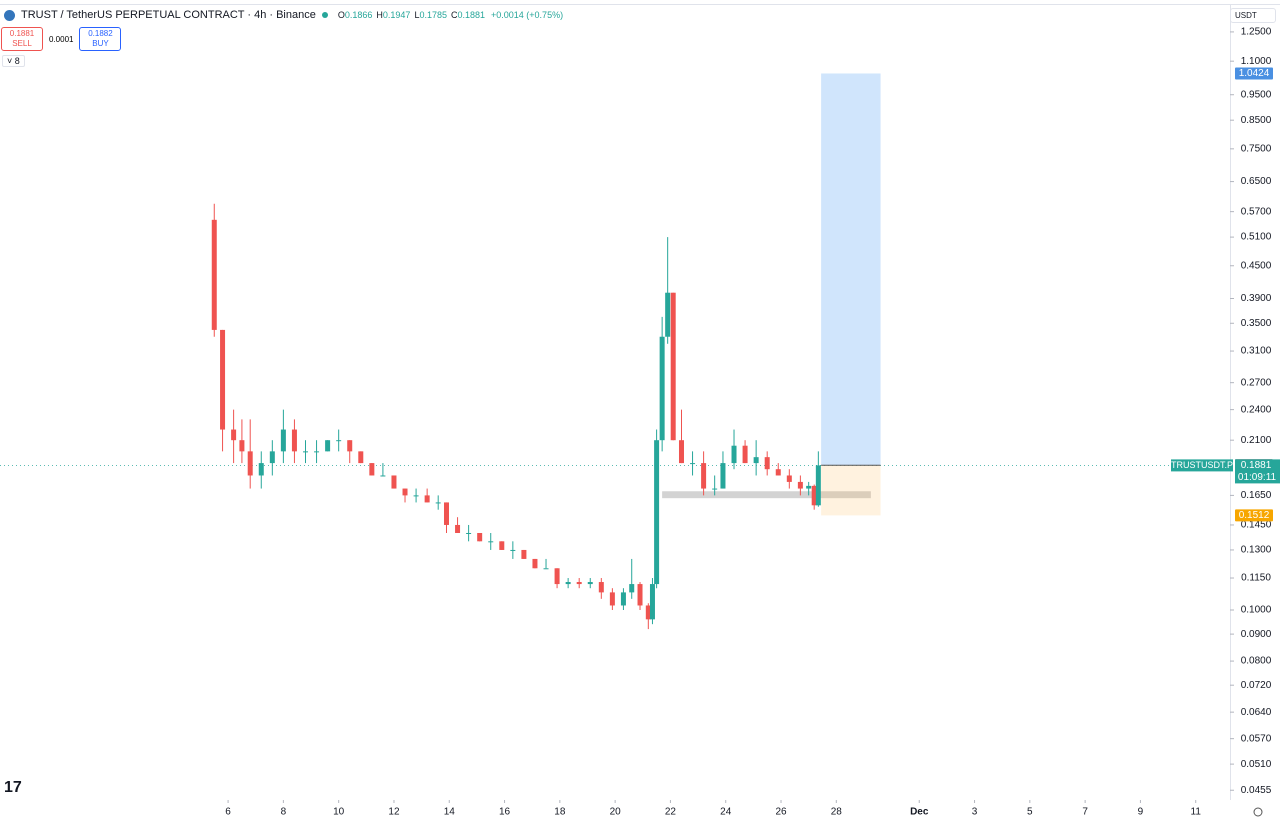  I want to click on buy-button: 0.1882 BUY, so click(100, 39).